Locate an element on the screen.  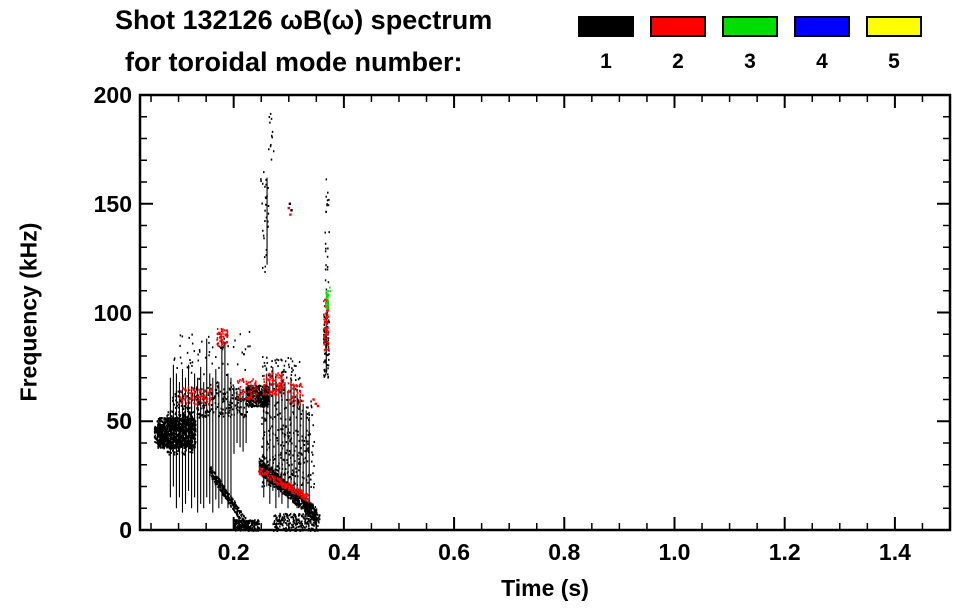
x-axis-title: Time (s) is located at coordinates (545, 588).